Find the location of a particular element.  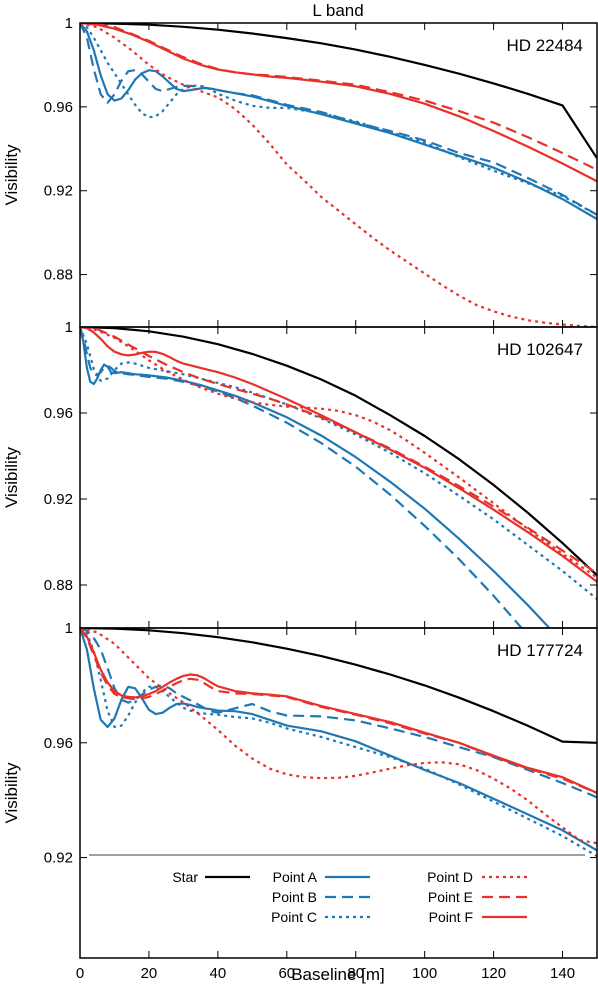

x-tick-label: 120 is located at coordinates (493, 973).